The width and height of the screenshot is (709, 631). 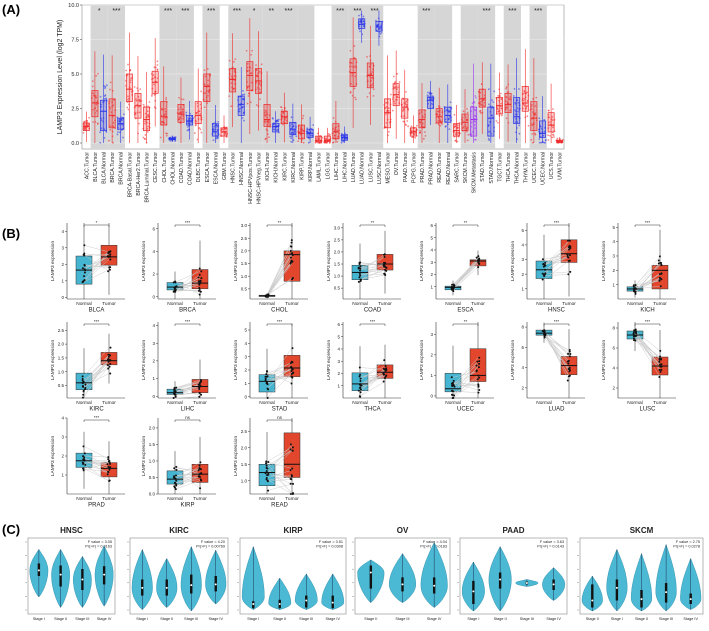 What do you see at coordinates (535, 167) in the screenshot?
I see `x-tick-label: UCEC.Tumor` at bounding box center [535, 167].